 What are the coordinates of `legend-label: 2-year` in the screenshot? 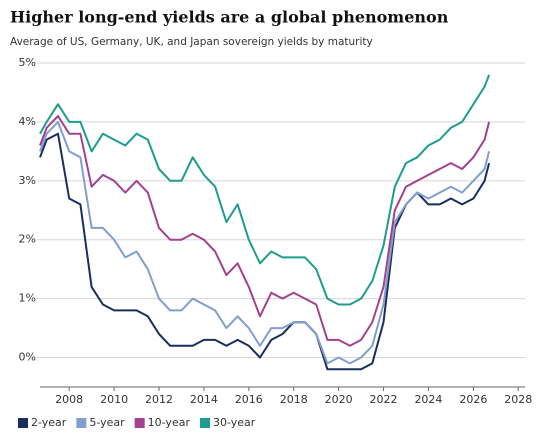 It's located at (49, 422).